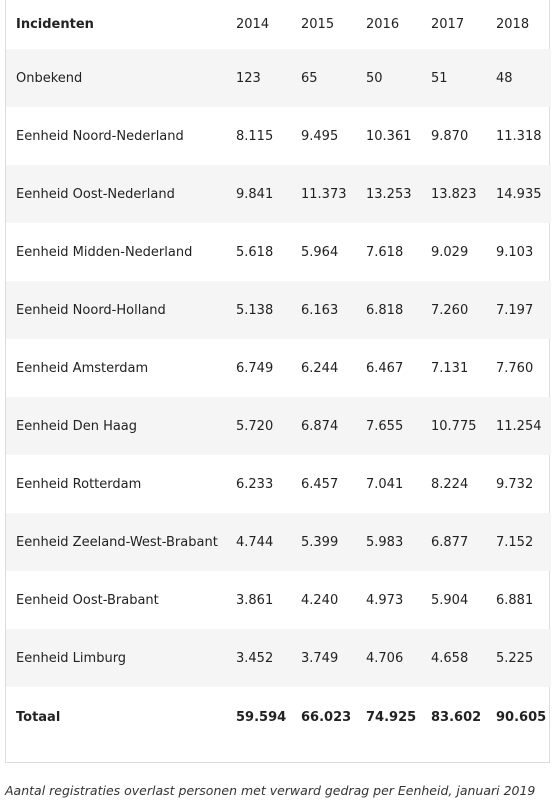 Image resolution: width=554 pixels, height=807 pixels. What do you see at coordinates (253, 24) in the screenshot?
I see `header-year-2014: 2014` at bounding box center [253, 24].